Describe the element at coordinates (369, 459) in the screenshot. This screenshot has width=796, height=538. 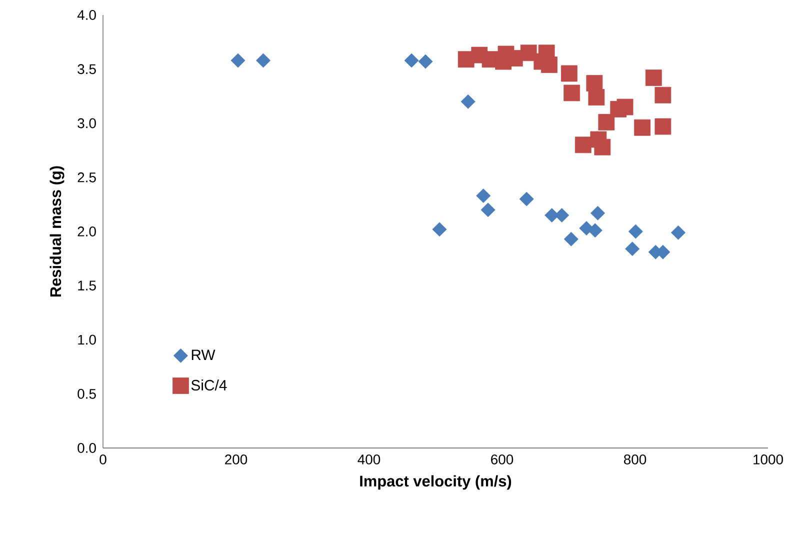
I see `x-tick-label: 400` at that location.